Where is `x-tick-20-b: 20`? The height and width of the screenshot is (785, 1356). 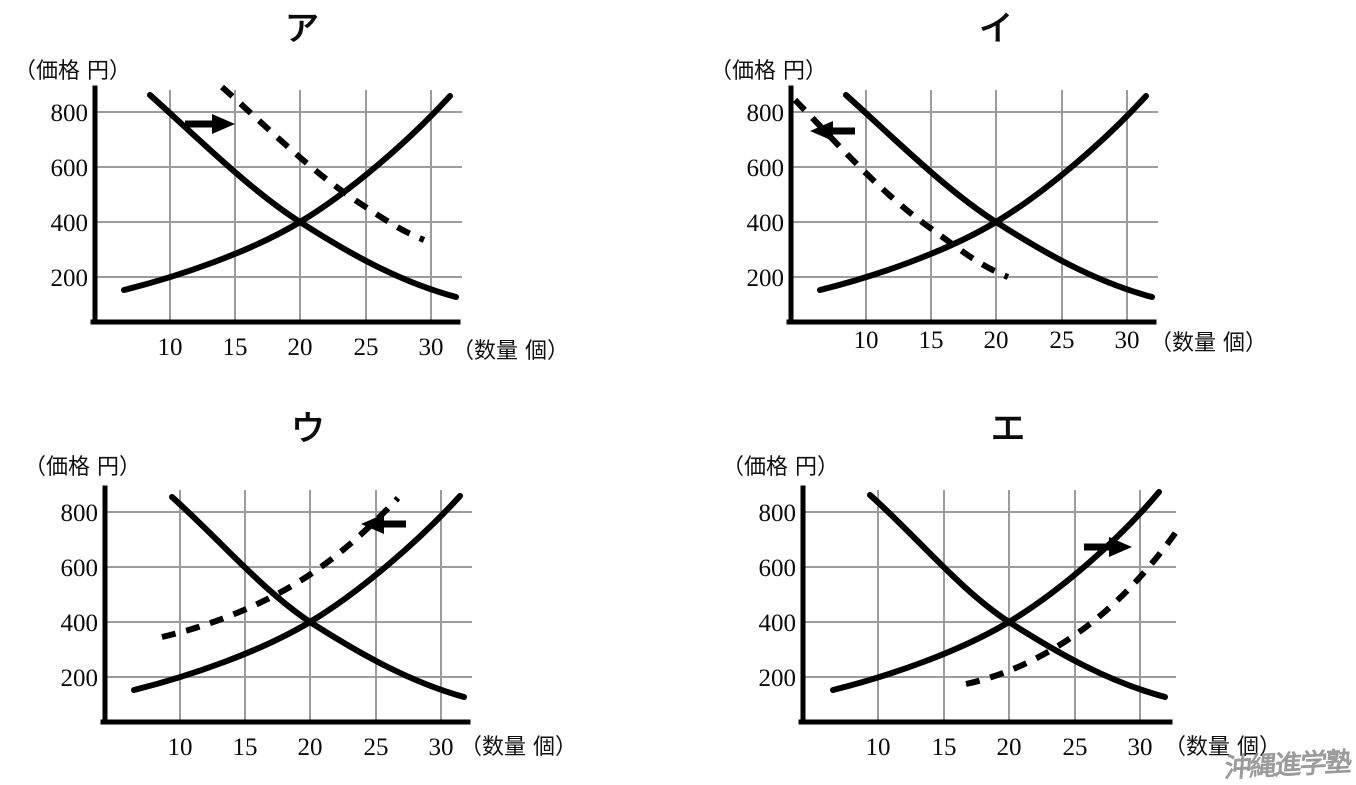 x-tick-20-b: 20 is located at coordinates (996, 340).